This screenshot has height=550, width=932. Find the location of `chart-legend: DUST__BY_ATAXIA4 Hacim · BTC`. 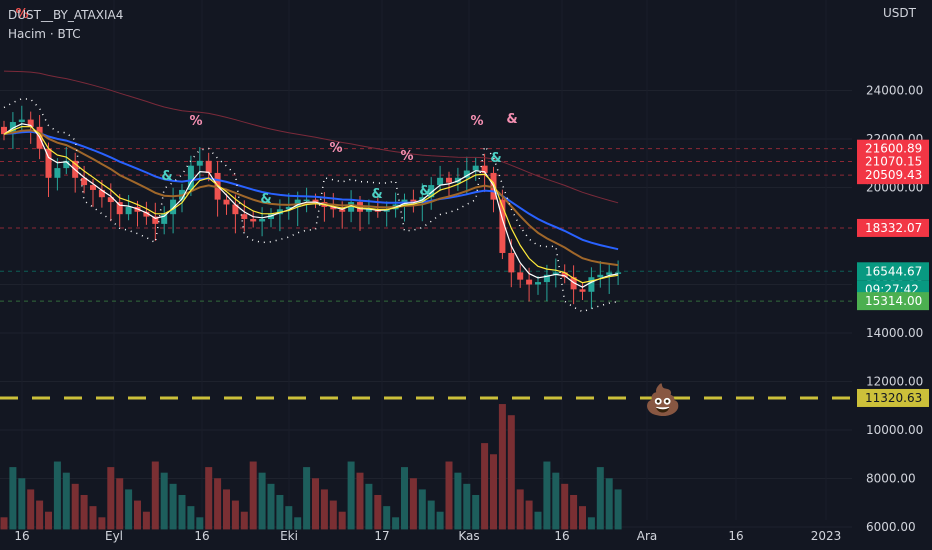

chart-legend: DUST__BY_ATAXIA4 Hacim · BTC is located at coordinates (65, 25).